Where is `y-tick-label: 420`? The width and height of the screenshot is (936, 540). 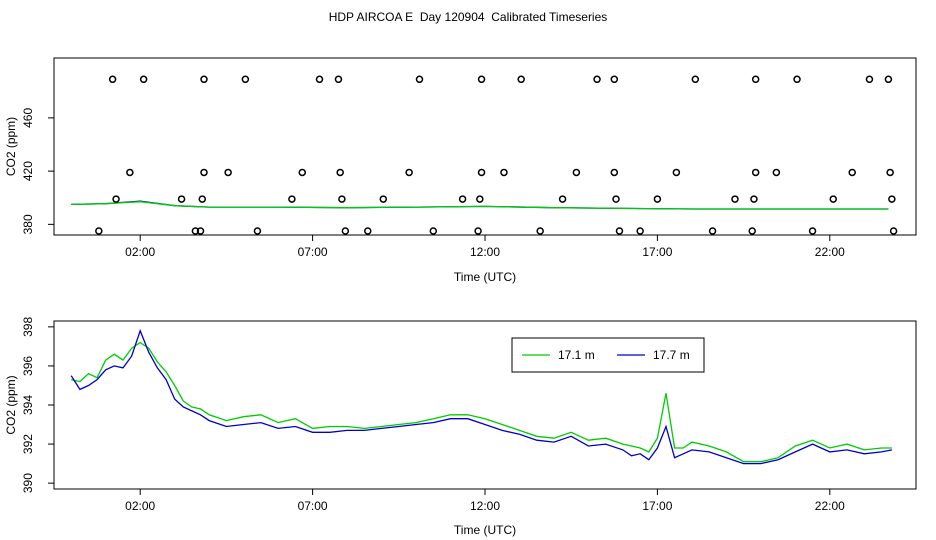
y-tick-label: 420 is located at coordinates (28, 171).